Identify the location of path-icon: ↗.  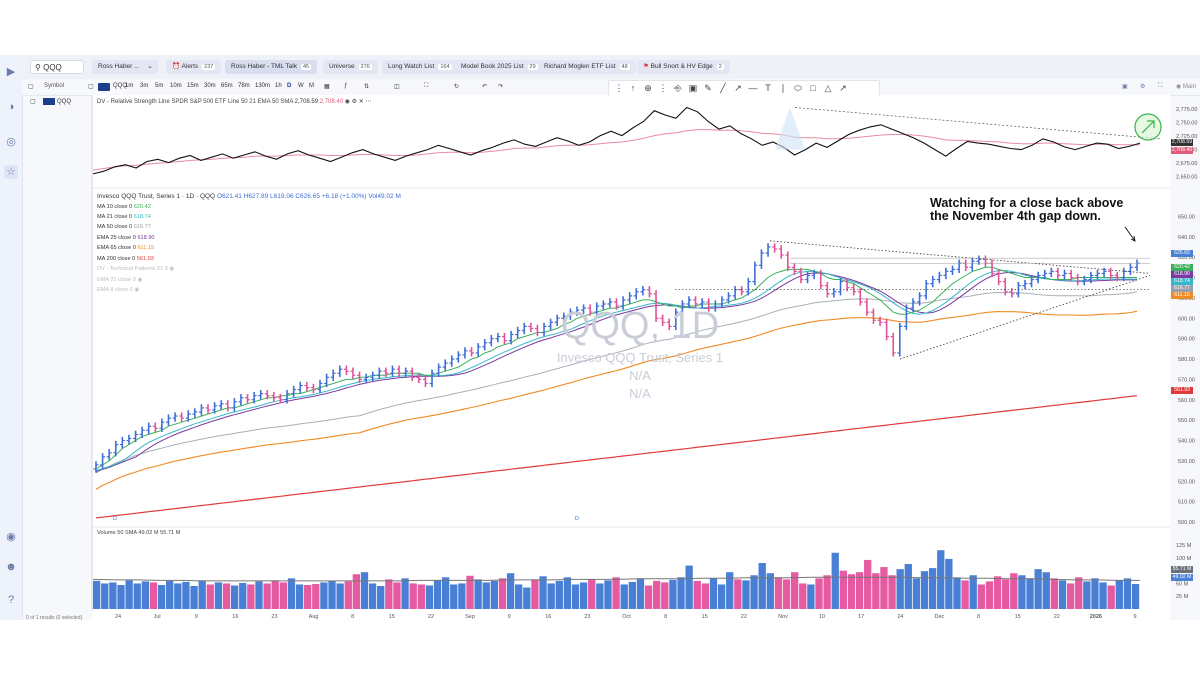
(843, 88).